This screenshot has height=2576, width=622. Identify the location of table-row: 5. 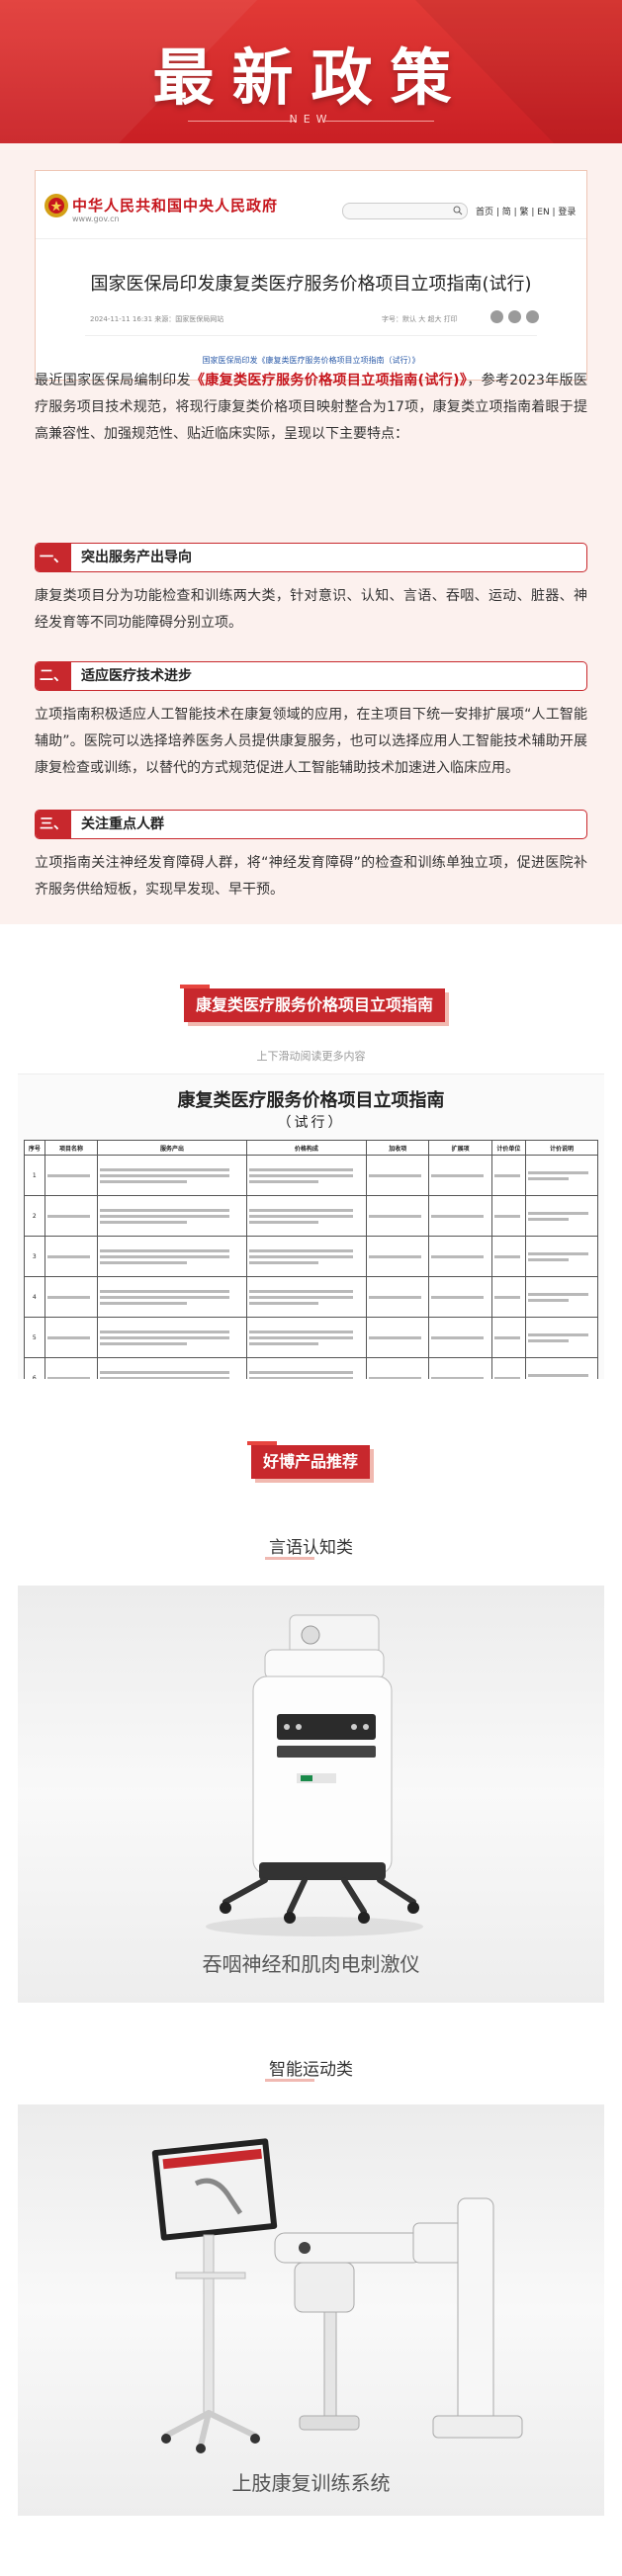
(311, 1337).